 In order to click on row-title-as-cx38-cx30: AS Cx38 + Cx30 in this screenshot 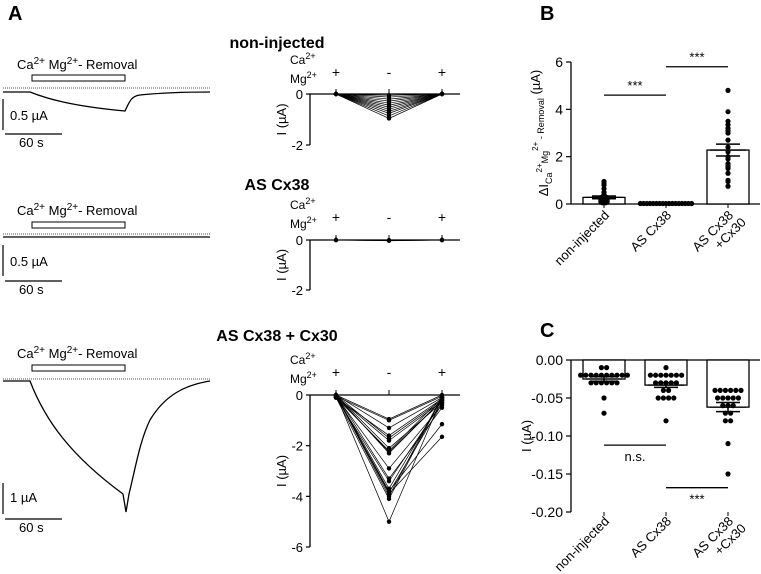, I will do `click(277, 336)`.